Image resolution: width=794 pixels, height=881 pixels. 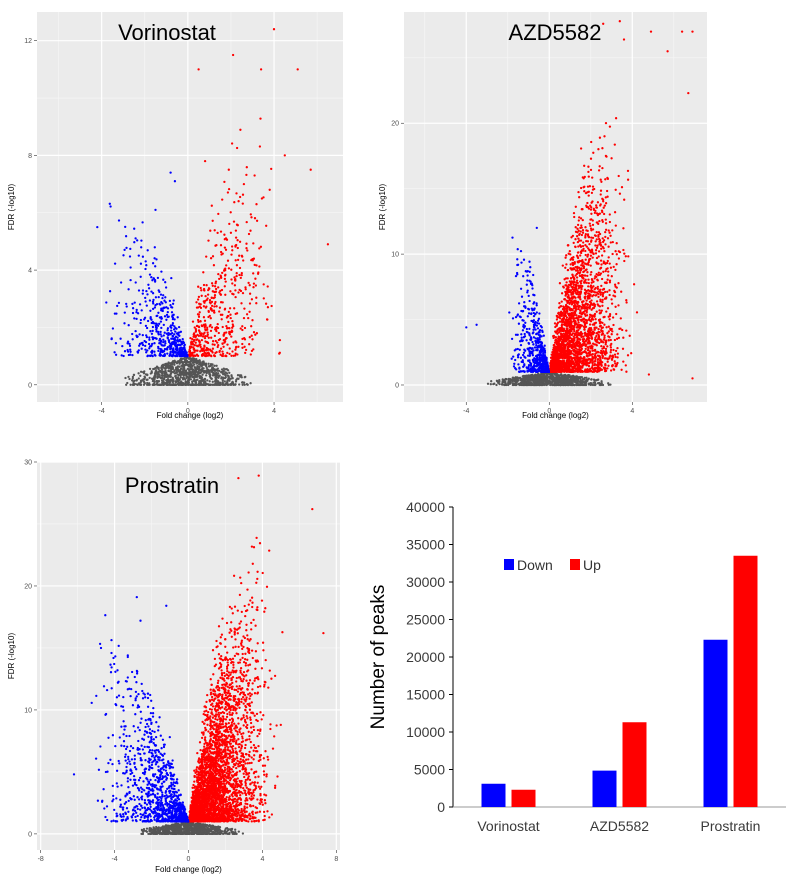 I want to click on data-points, so click(x=213, y=207).